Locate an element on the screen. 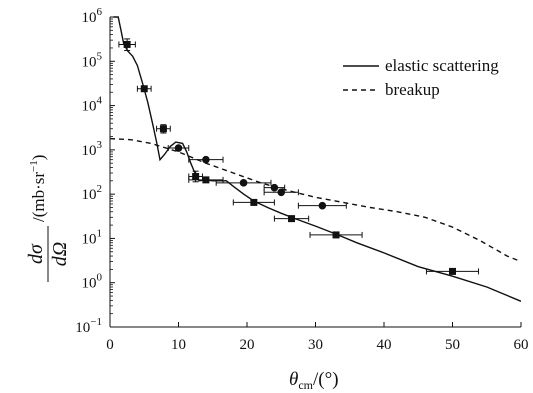  x-tick-label: 10 is located at coordinates (178, 345).